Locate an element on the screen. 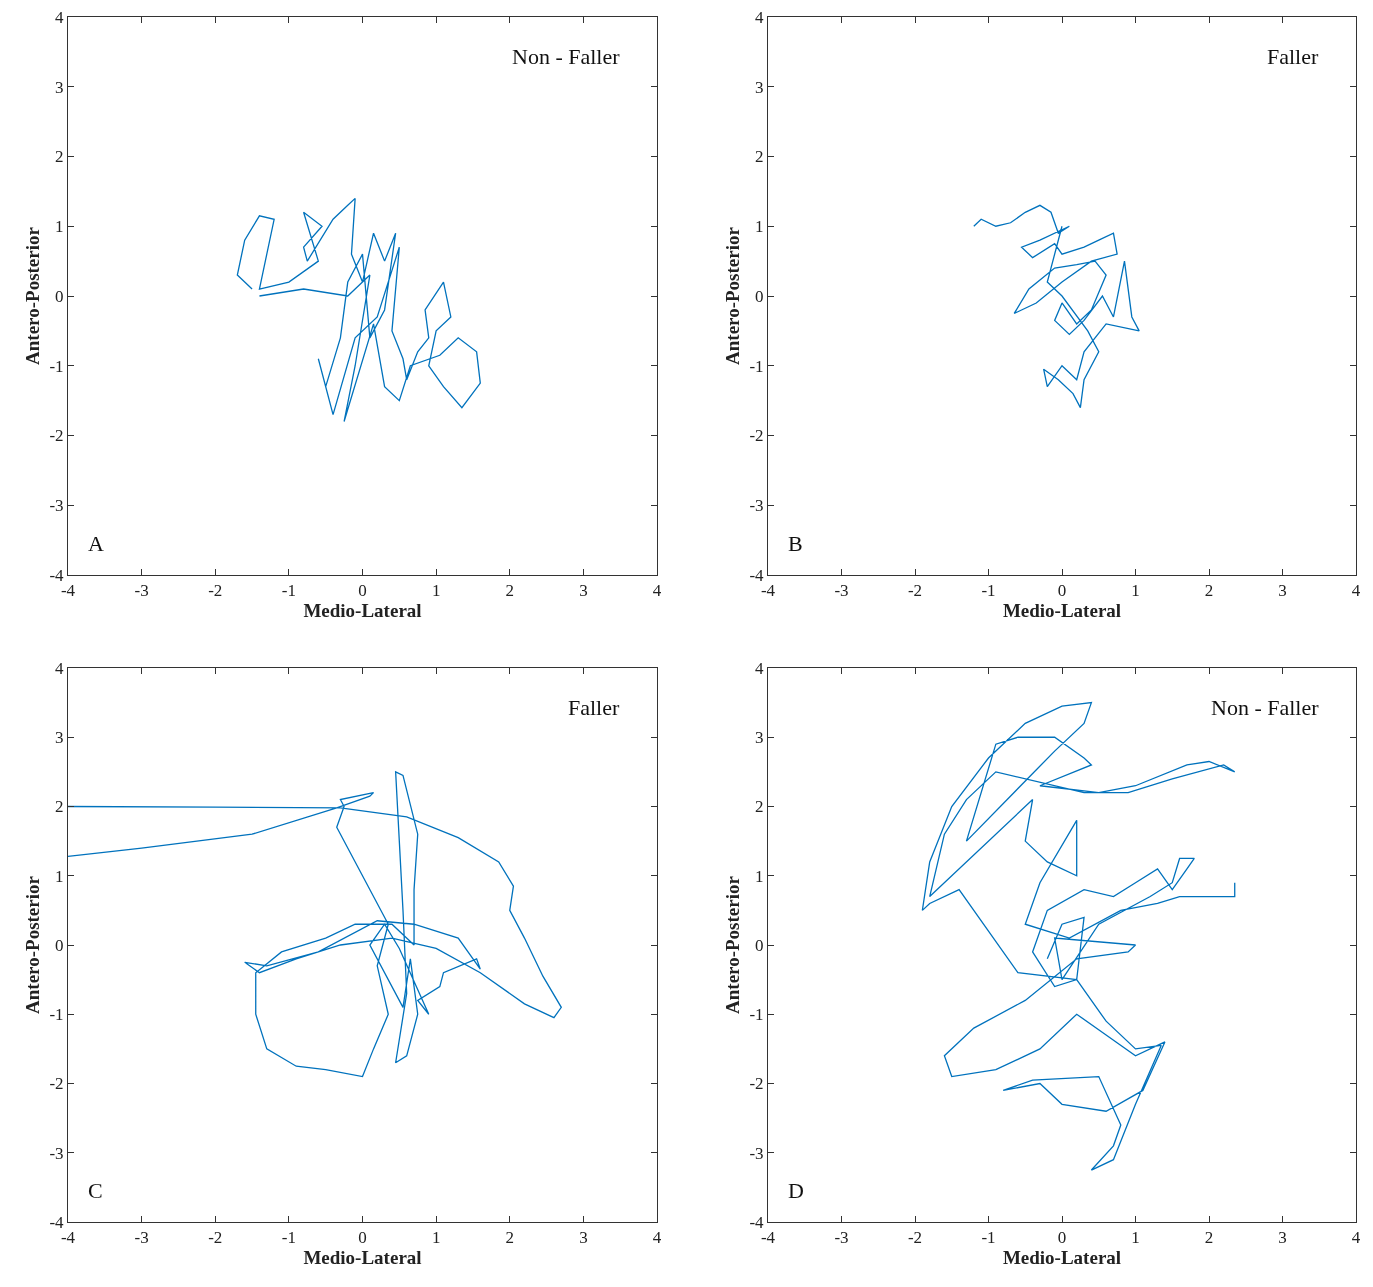  annotation: B is located at coordinates (795, 543).